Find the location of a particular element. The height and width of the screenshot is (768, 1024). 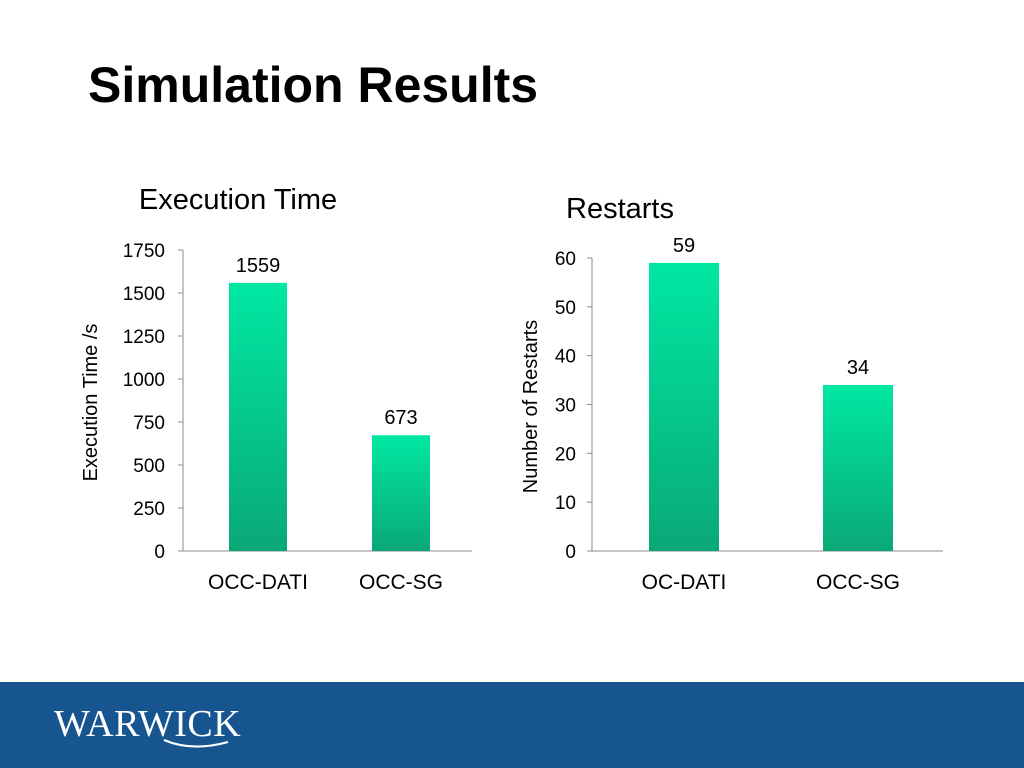

y-tick-label: 60 is located at coordinates (565, 259).